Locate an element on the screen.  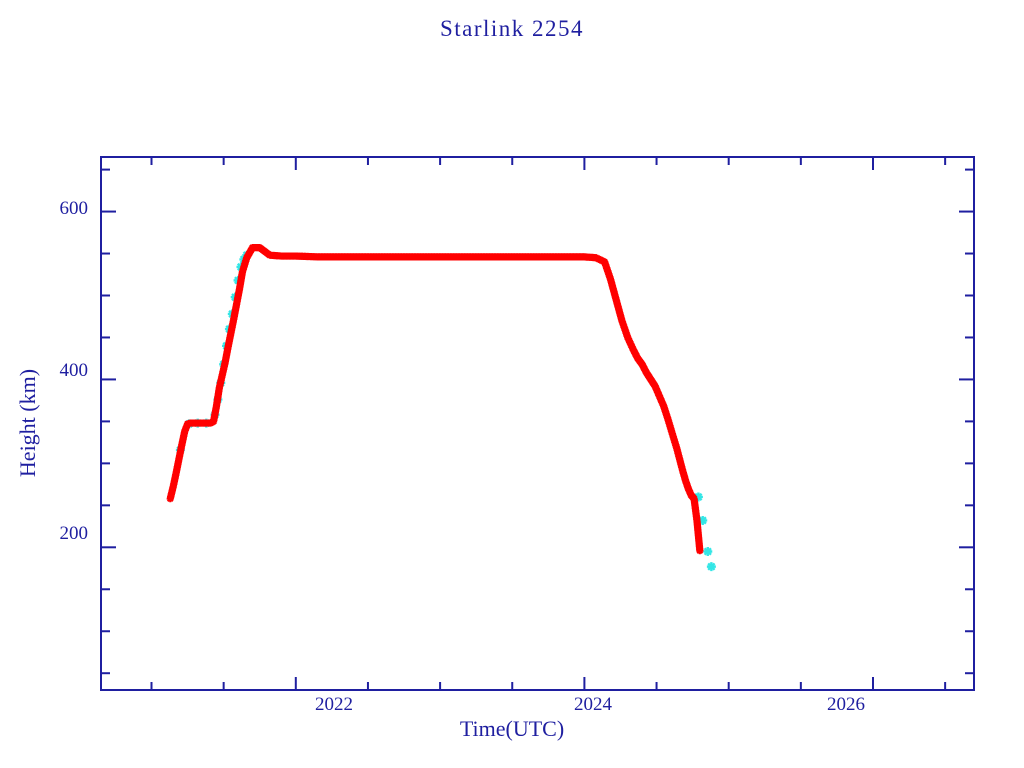
y-tick-label-600: 600 is located at coordinates (74, 208).